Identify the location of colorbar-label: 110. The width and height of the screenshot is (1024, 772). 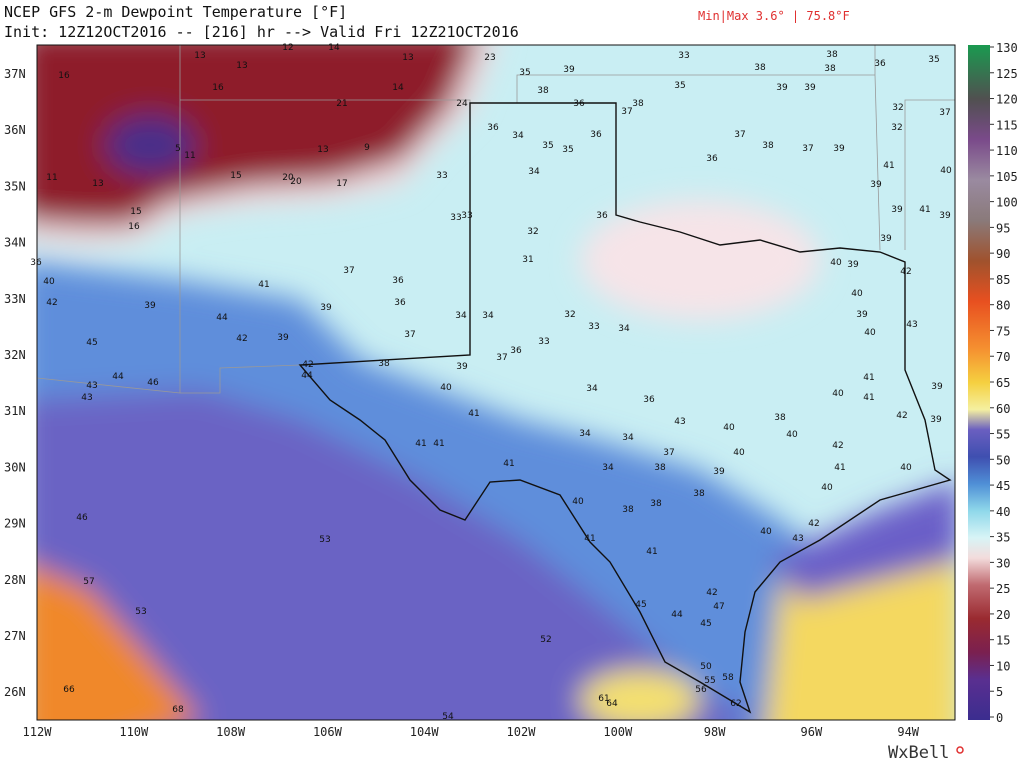
(1007, 151).